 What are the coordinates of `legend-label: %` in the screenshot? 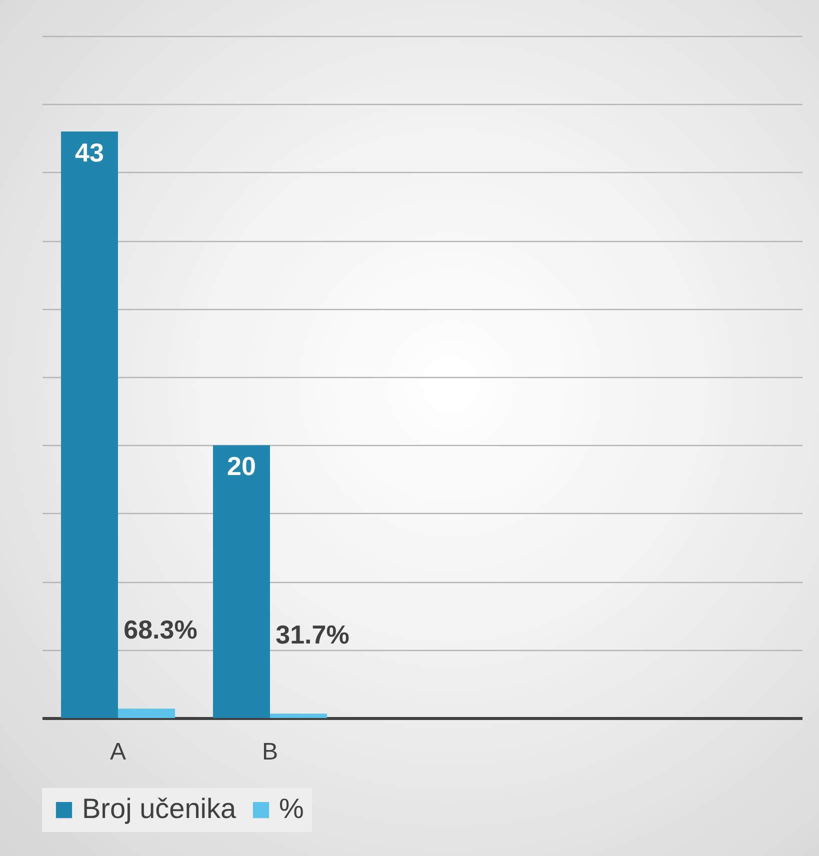 It's located at (291, 808).